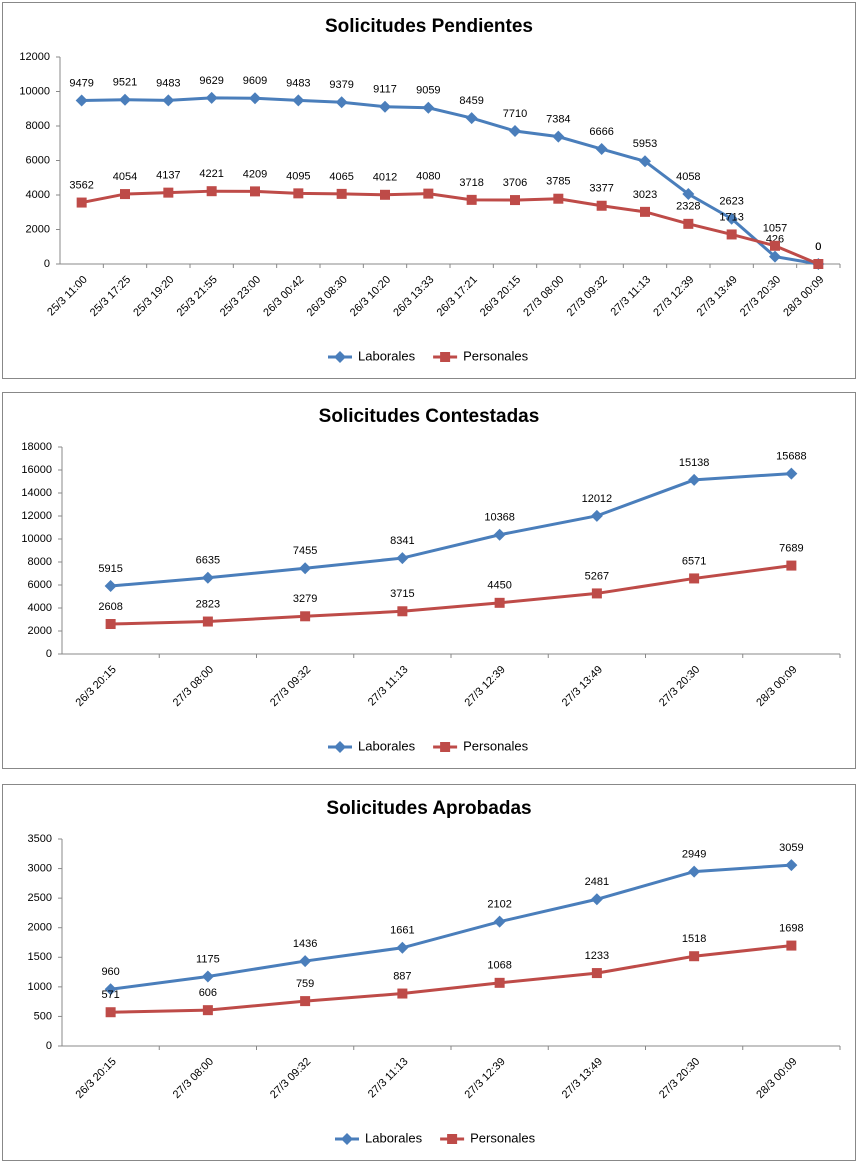 This screenshot has width=858, height=1169. What do you see at coordinates (694, 463) in the screenshot?
I see `data-label: 15138` at bounding box center [694, 463].